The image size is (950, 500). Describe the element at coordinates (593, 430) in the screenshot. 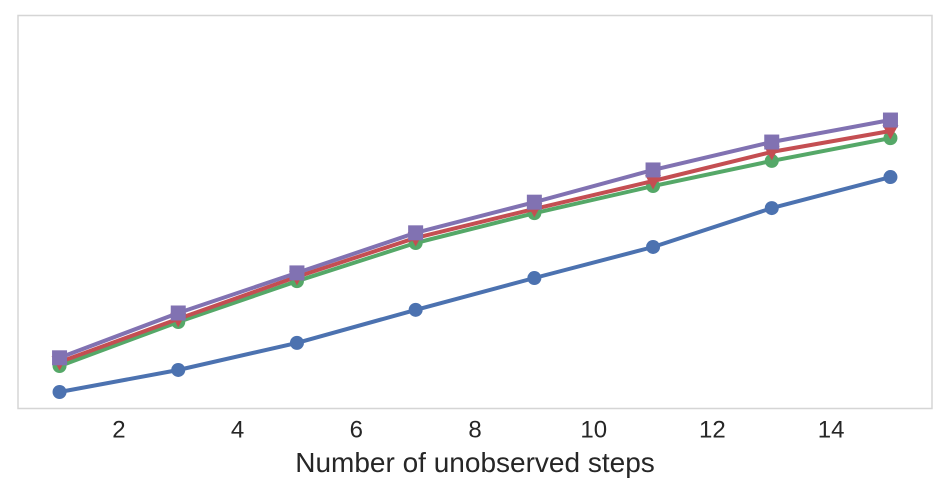

I see `x-tick-label: 10` at that location.